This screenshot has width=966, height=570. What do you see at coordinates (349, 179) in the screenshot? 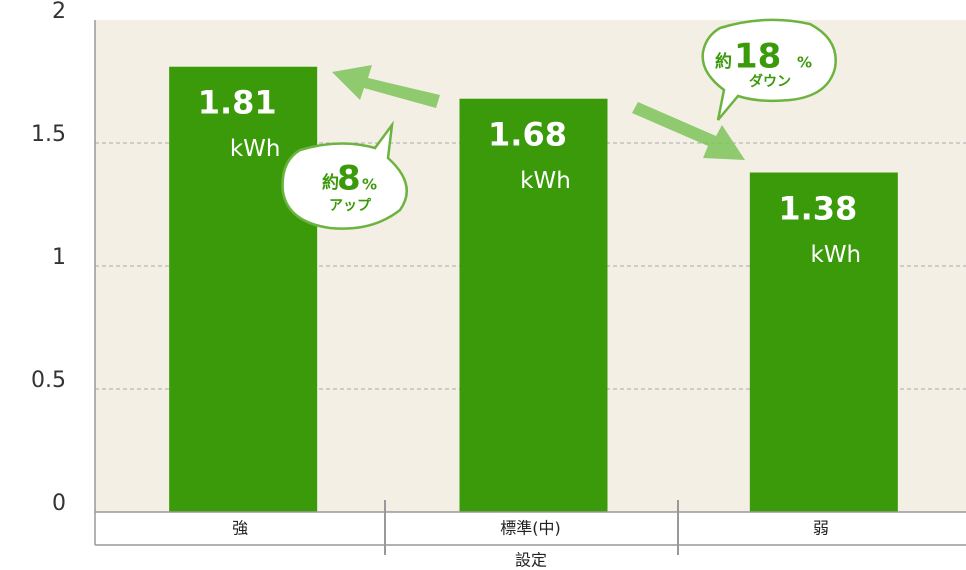
I see `annotation-number: 8` at bounding box center [349, 179].